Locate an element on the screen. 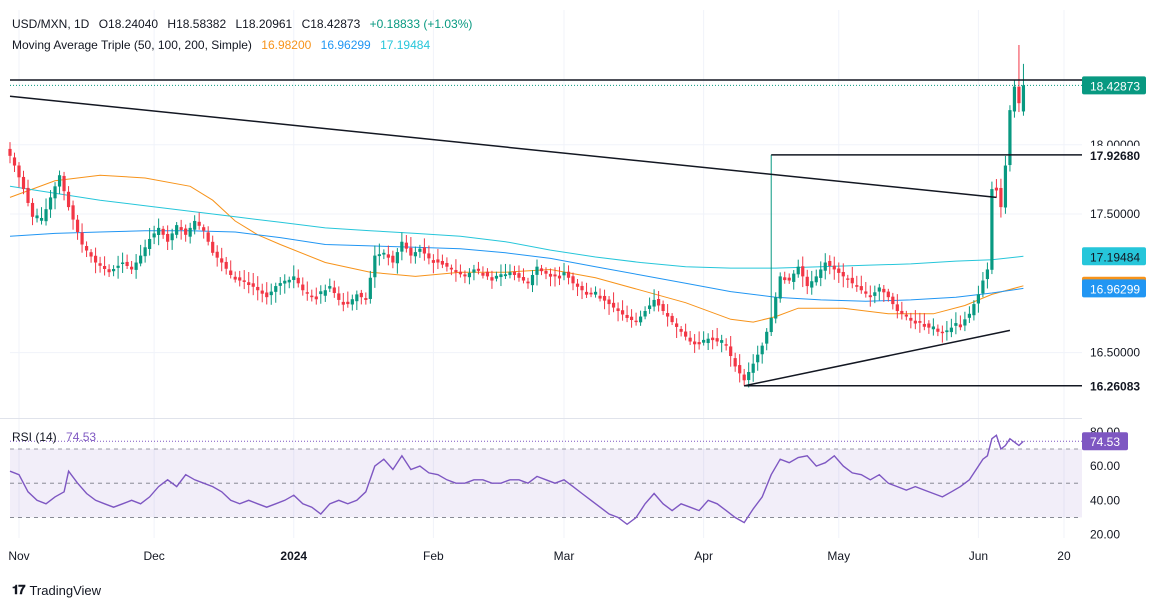 Image resolution: width=1161 pixels, height=608 pixels. pane-separator is located at coordinates (541, 418).